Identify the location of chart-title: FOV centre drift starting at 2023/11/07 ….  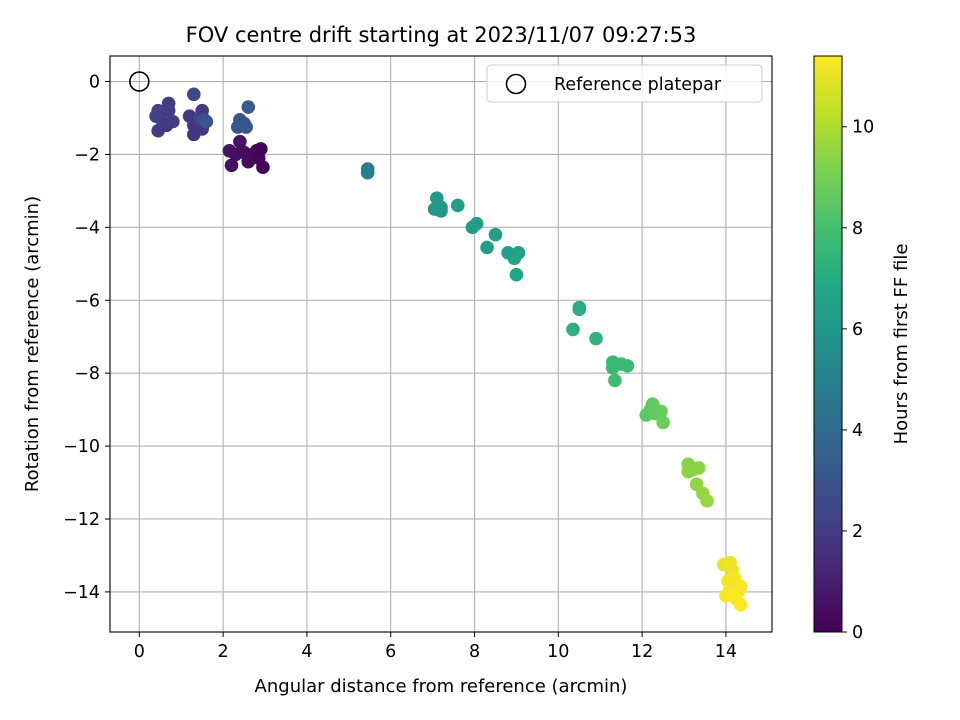
(441, 35).